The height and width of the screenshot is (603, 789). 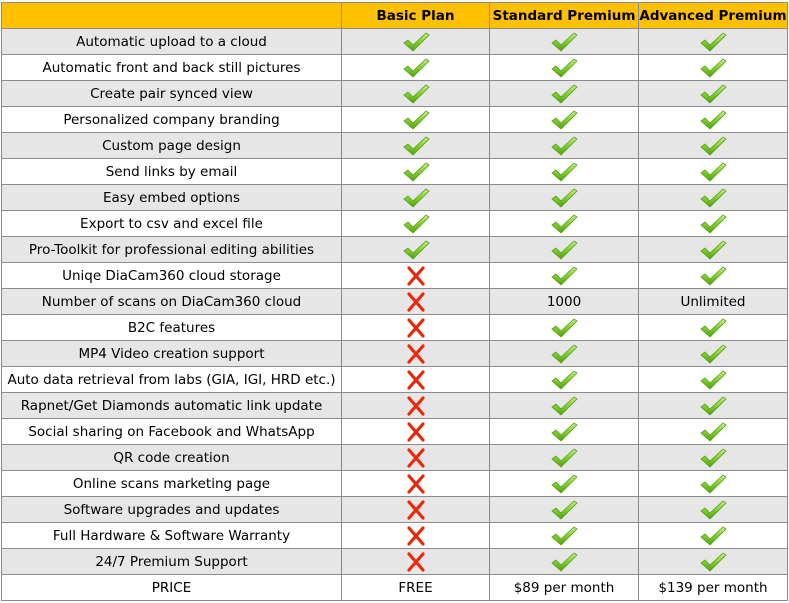 I want to click on plan-cell-standard: 1000, so click(x=564, y=301).